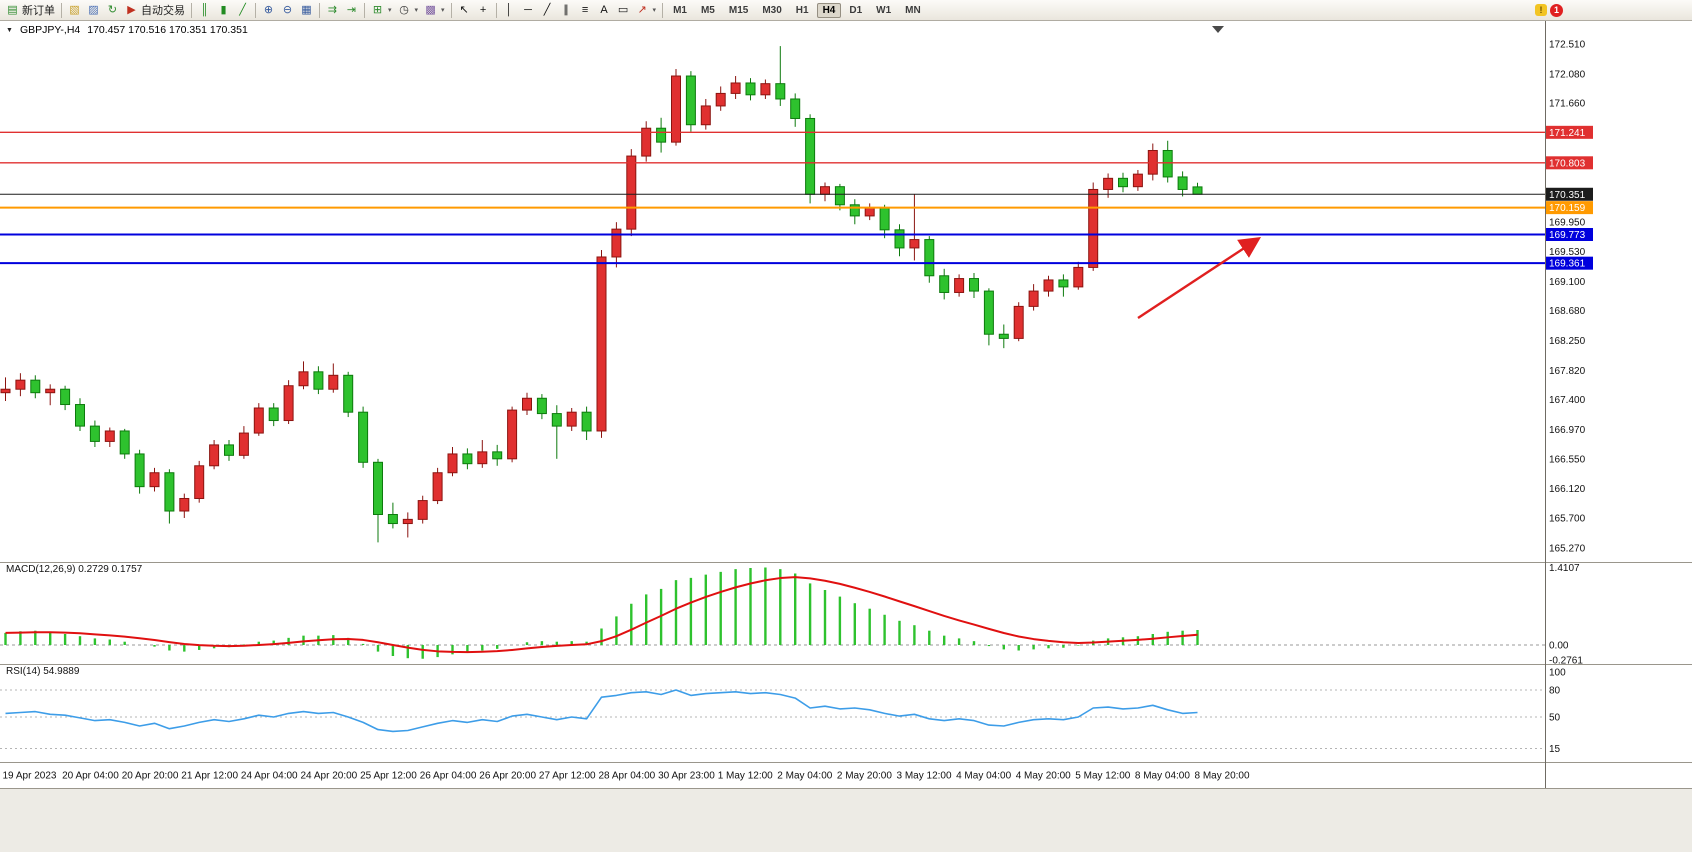 The image size is (1692, 852). Describe the element at coordinates (802, 10) in the screenshot. I see `timeframe-h1: H1` at that location.